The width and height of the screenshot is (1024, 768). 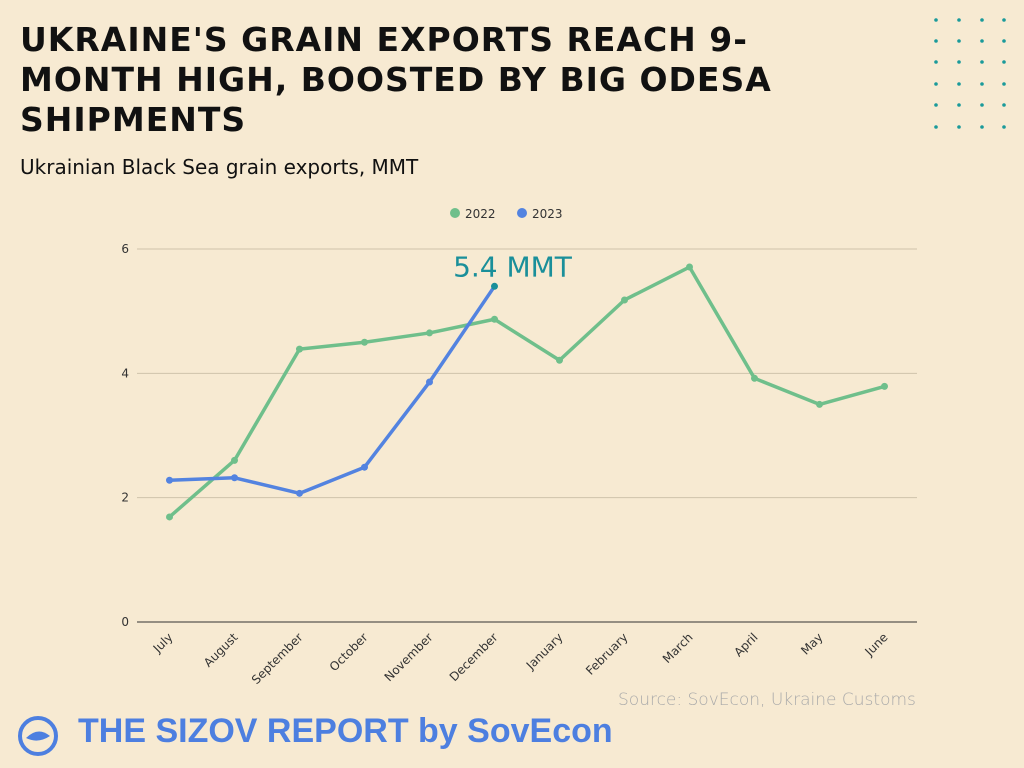 What do you see at coordinates (125, 249) in the screenshot?
I see `y-tick-label: 6` at bounding box center [125, 249].